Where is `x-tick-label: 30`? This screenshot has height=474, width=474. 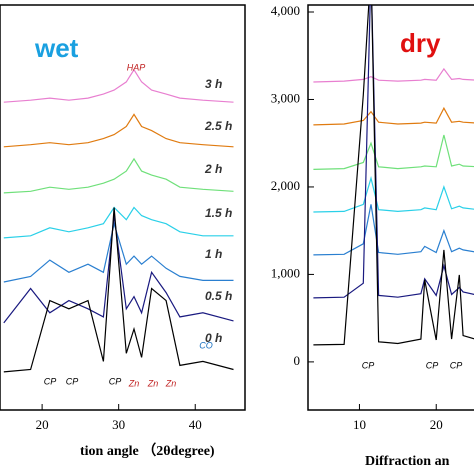
x-tick-label: 30 is located at coordinates (118, 424).